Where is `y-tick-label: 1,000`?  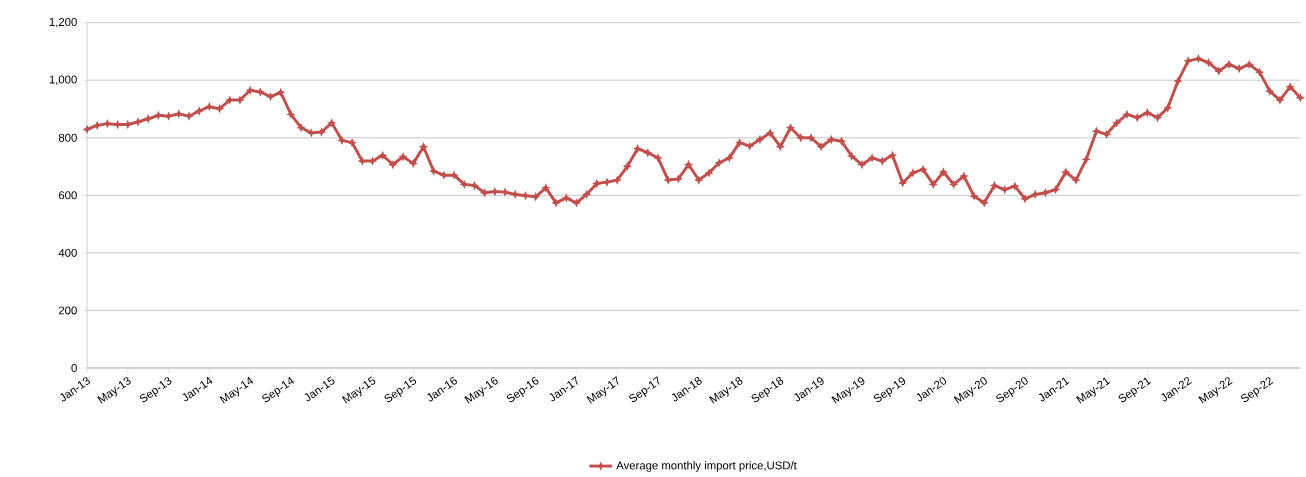 y-tick-label: 1,000 is located at coordinates (63, 80).